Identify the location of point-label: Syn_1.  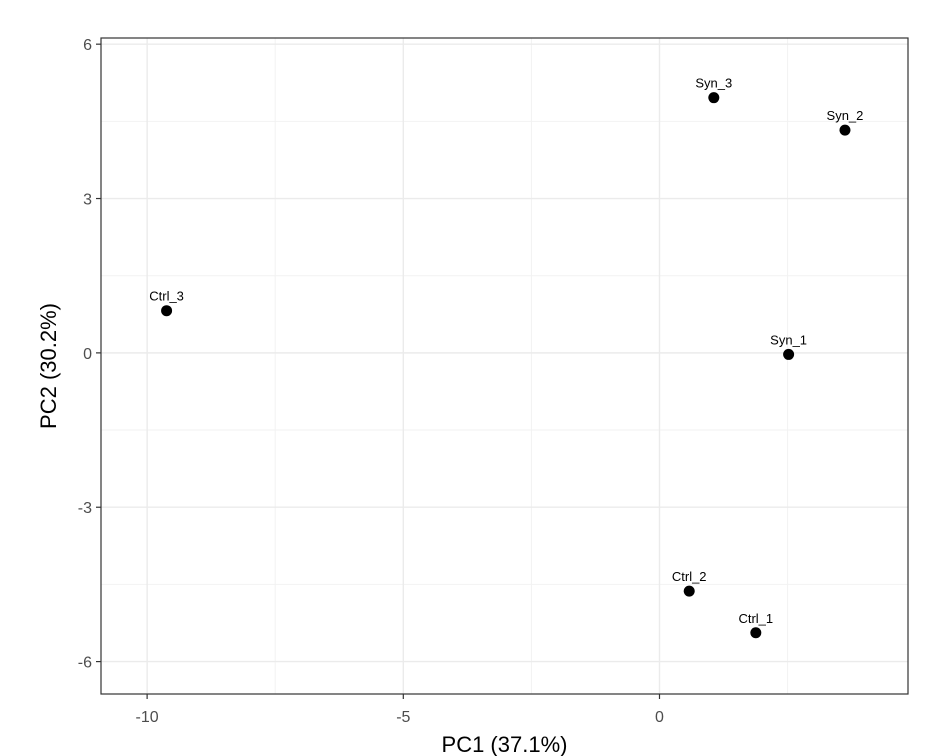
(788, 339).